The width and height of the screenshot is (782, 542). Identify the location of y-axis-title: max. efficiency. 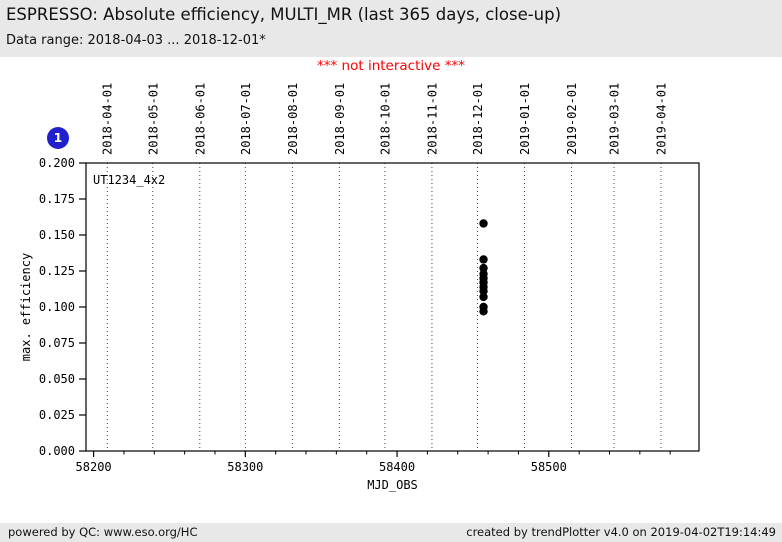
(26, 307).